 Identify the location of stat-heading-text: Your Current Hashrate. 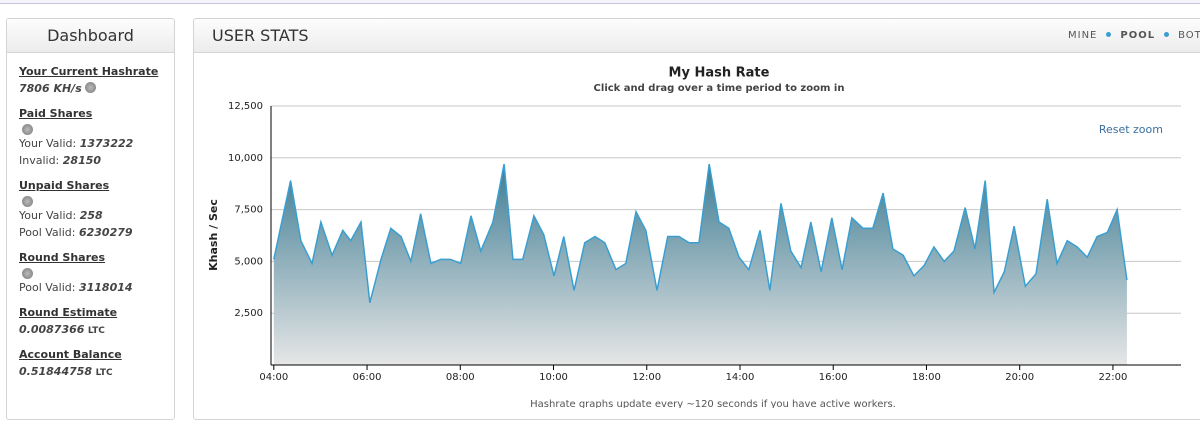
(89, 71).